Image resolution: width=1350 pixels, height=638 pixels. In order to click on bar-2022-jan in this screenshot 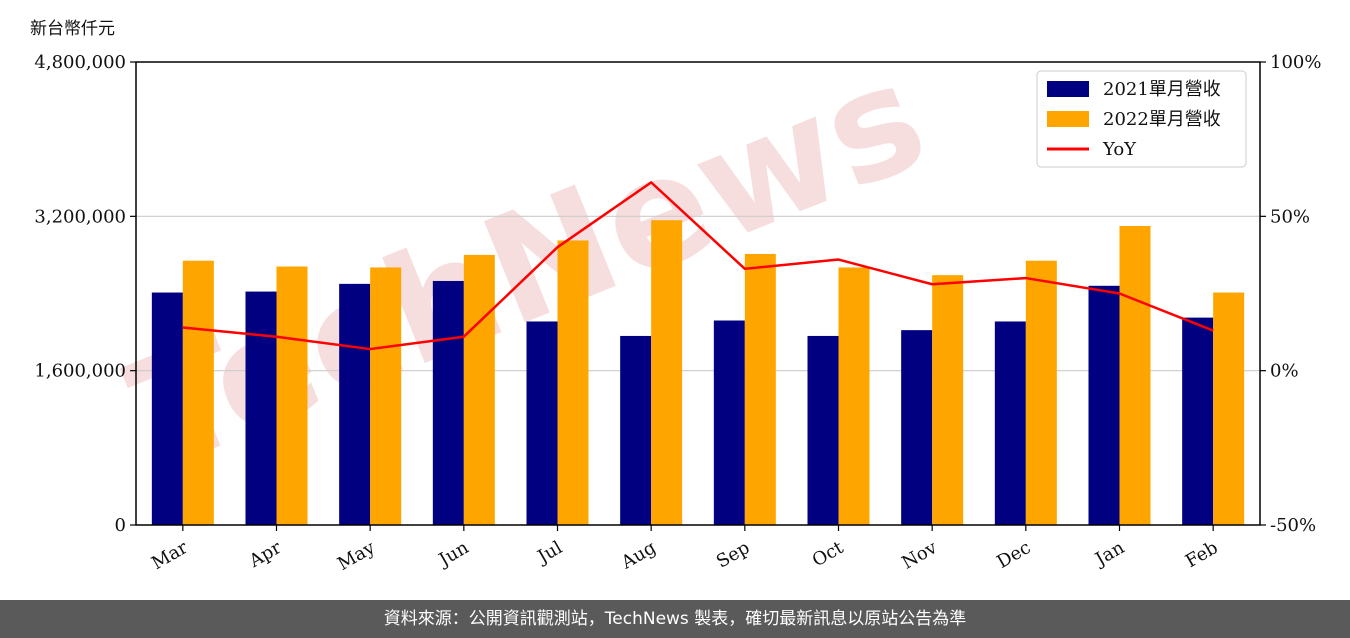, I will do `click(1135, 375)`.